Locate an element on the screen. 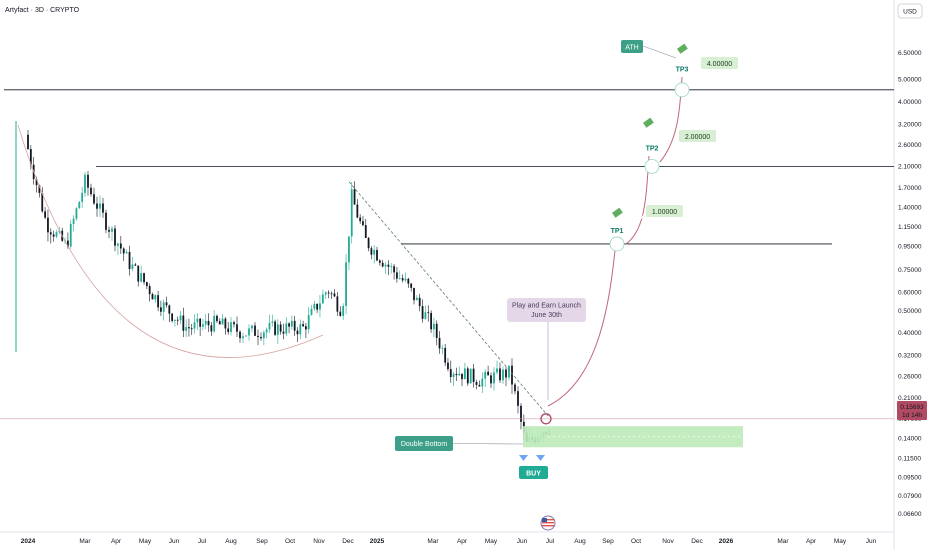 This screenshot has height=550, width=932. x-tick-label: Oct is located at coordinates (290, 541).